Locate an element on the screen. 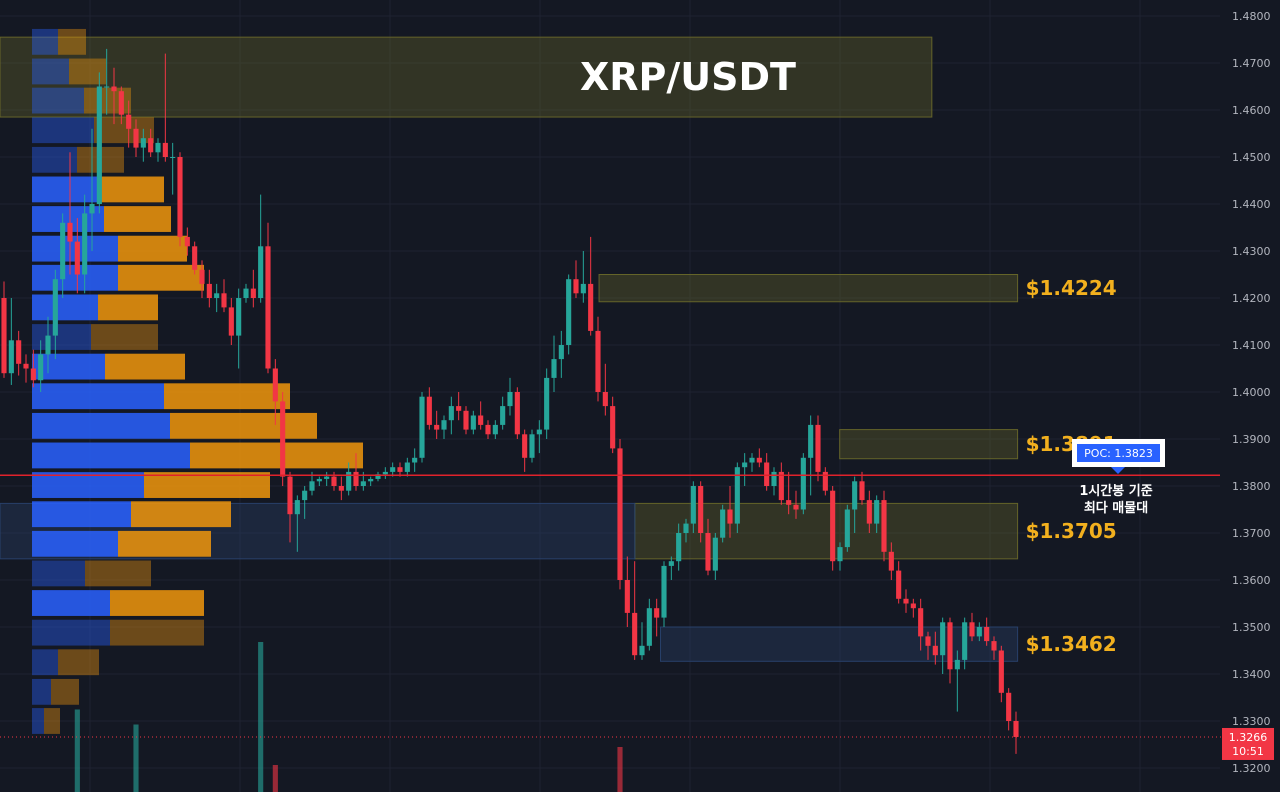  axis-tick-label: 1.3800 is located at coordinates (1251, 486).